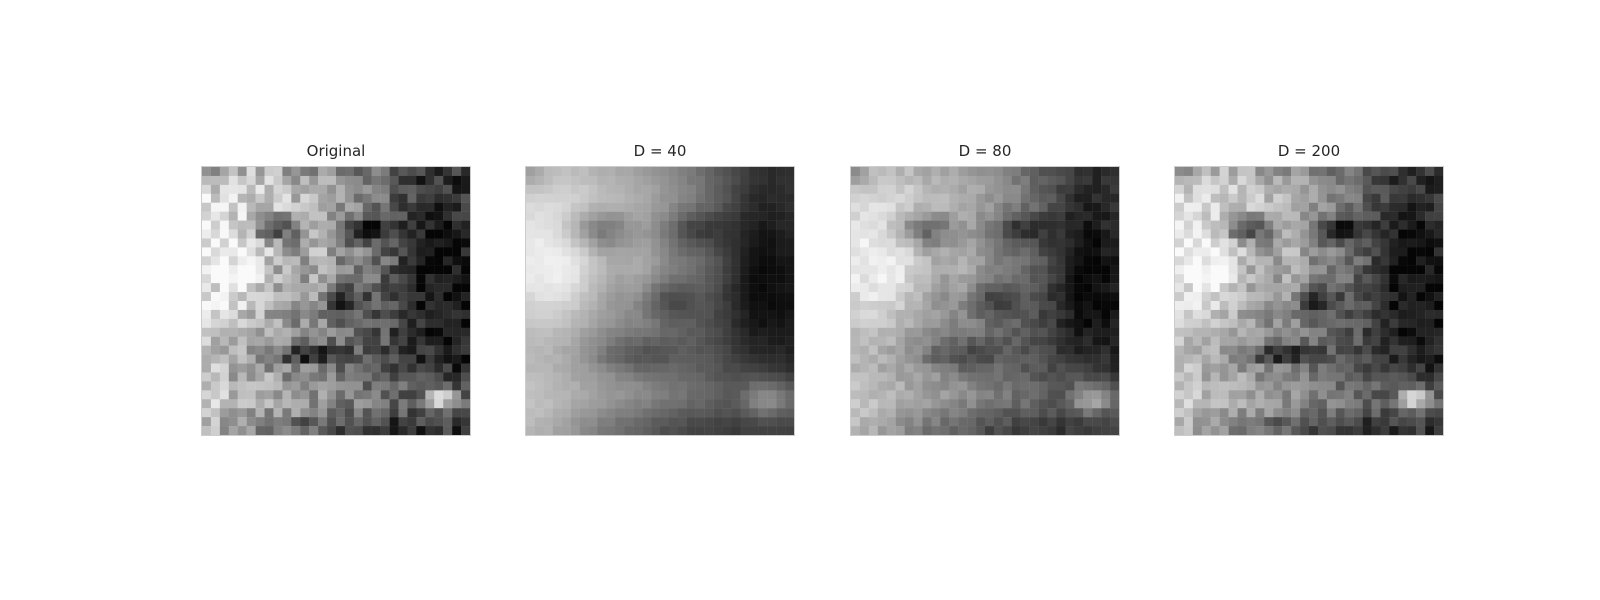  Describe the element at coordinates (1309, 301) in the screenshot. I see `face-image-d200` at that location.